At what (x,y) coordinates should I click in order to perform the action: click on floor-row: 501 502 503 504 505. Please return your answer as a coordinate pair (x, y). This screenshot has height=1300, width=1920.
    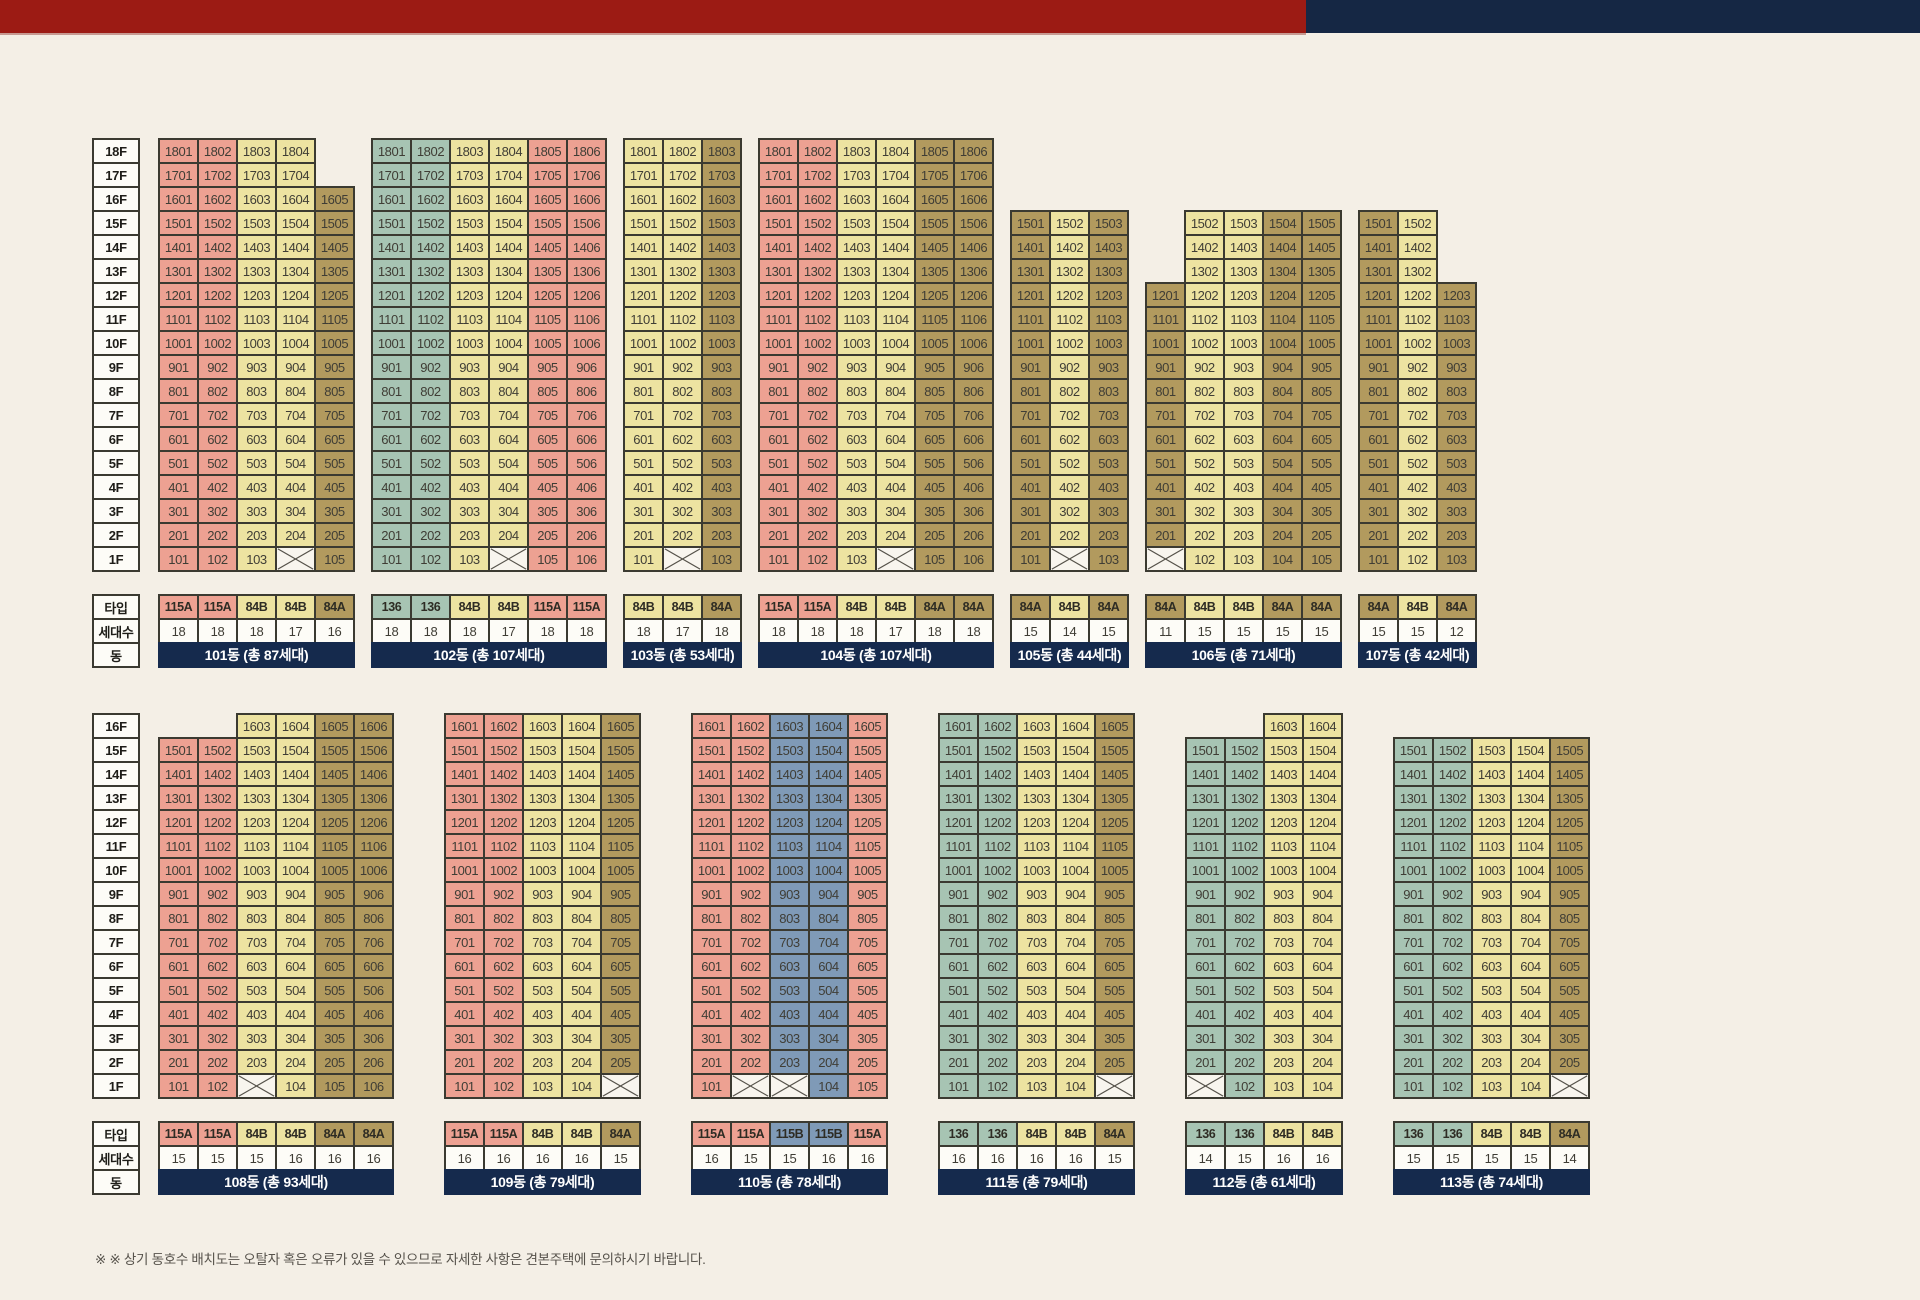
    Looking at the image, I should click on (1243, 463).